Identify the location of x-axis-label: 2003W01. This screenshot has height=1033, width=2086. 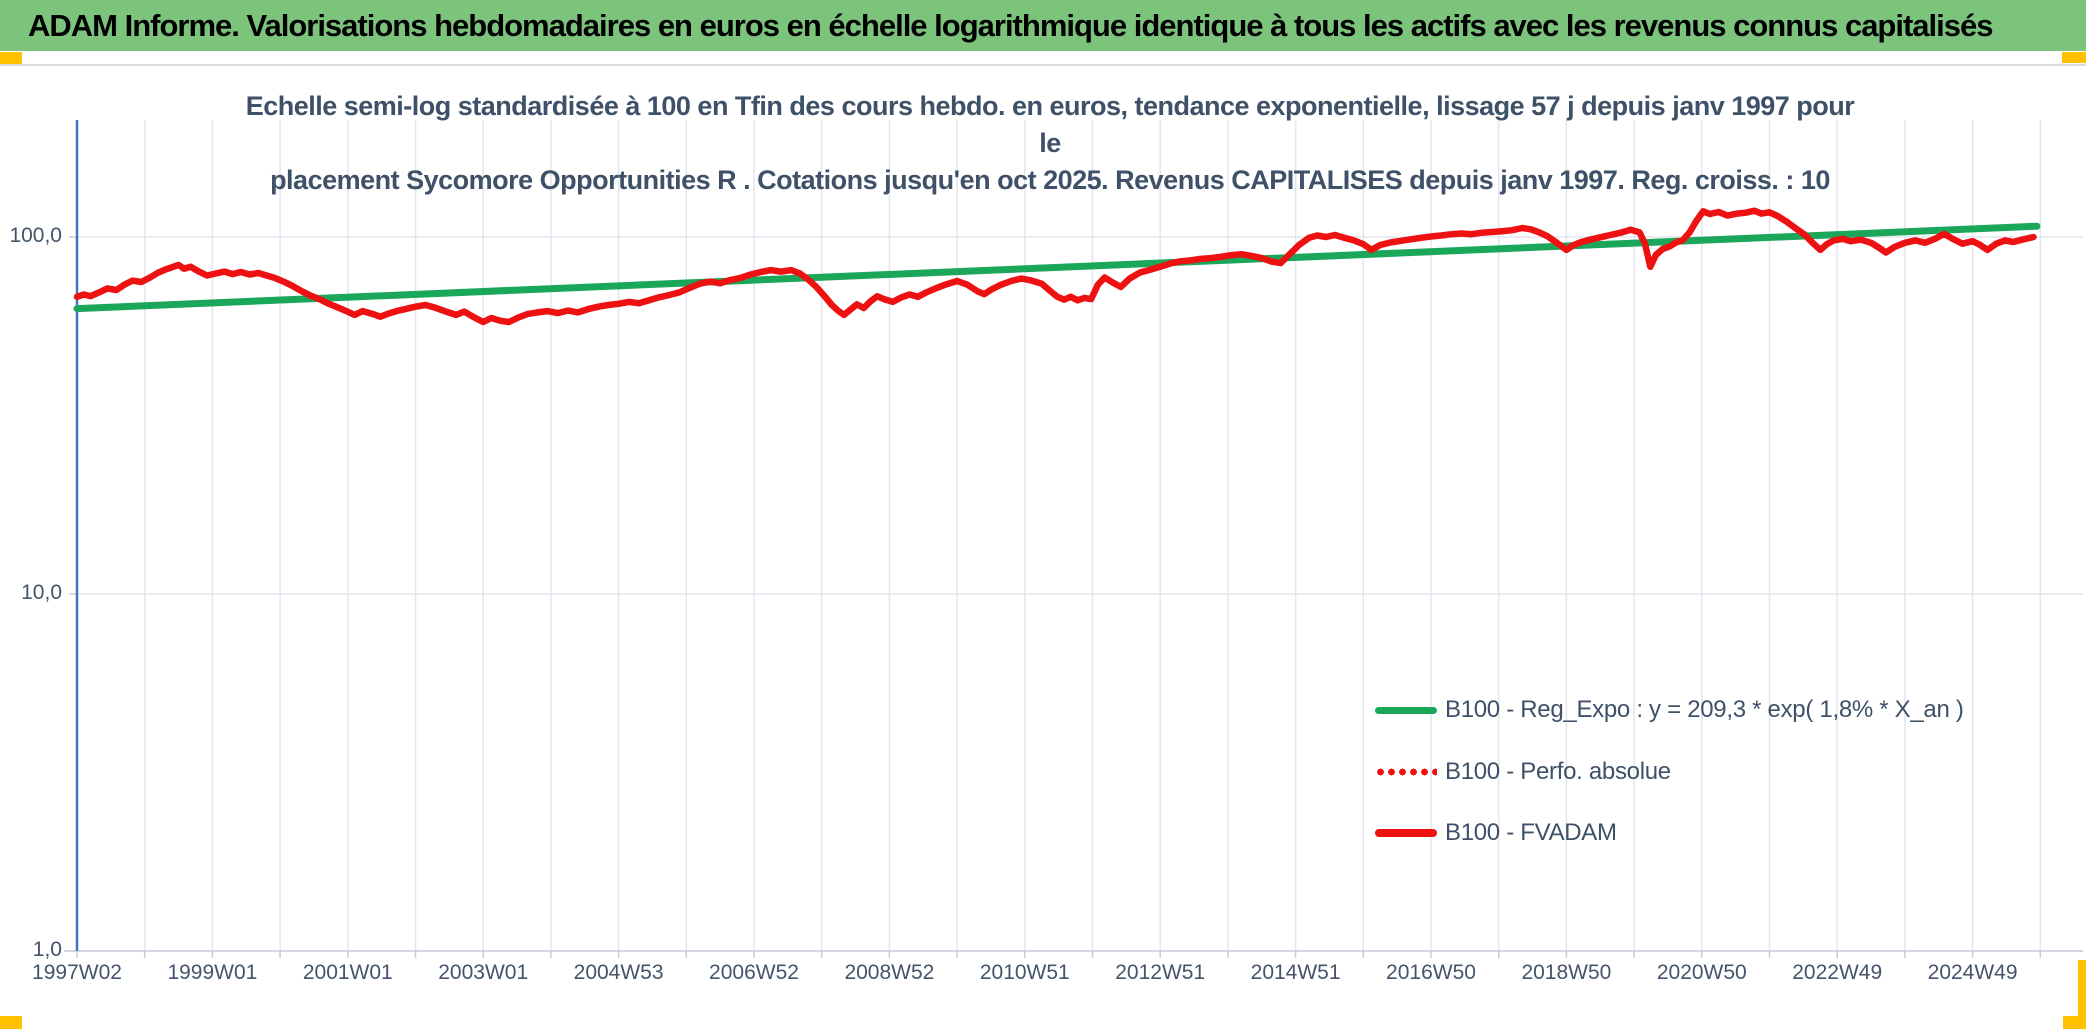
(483, 972).